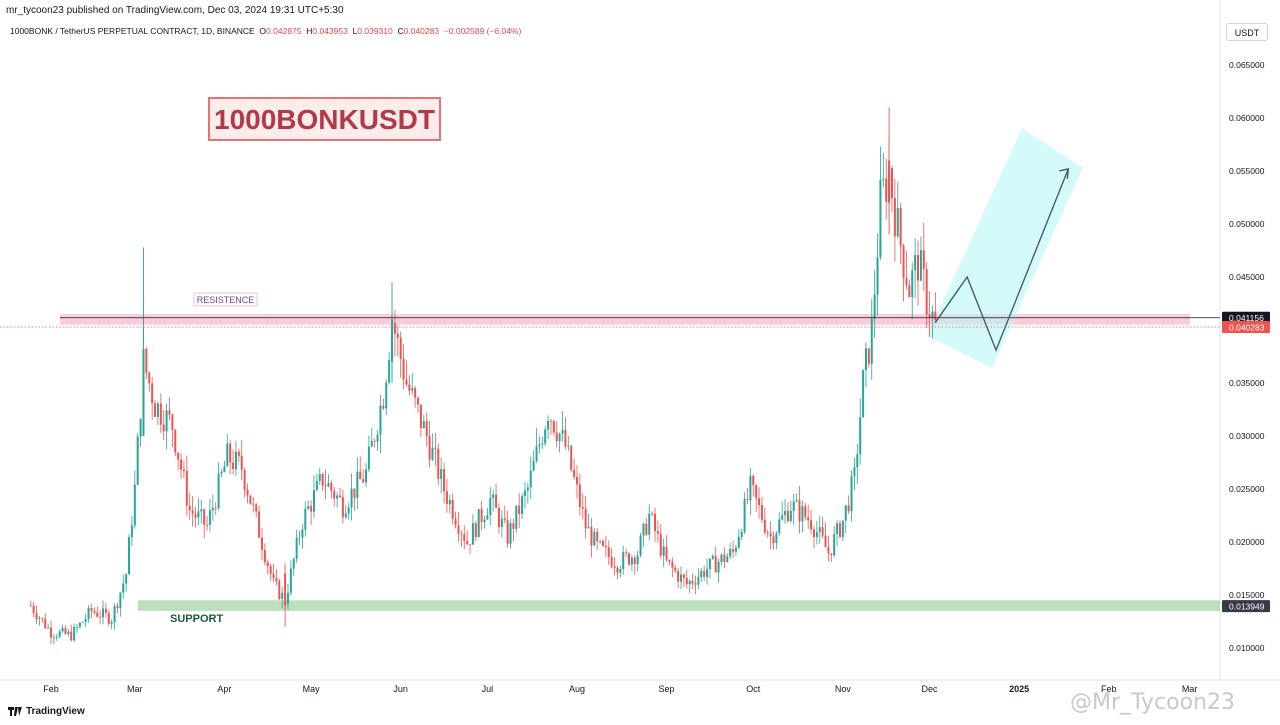  What do you see at coordinates (330, 31) in the screenshot?
I see `high-value: 0.043953` at bounding box center [330, 31].